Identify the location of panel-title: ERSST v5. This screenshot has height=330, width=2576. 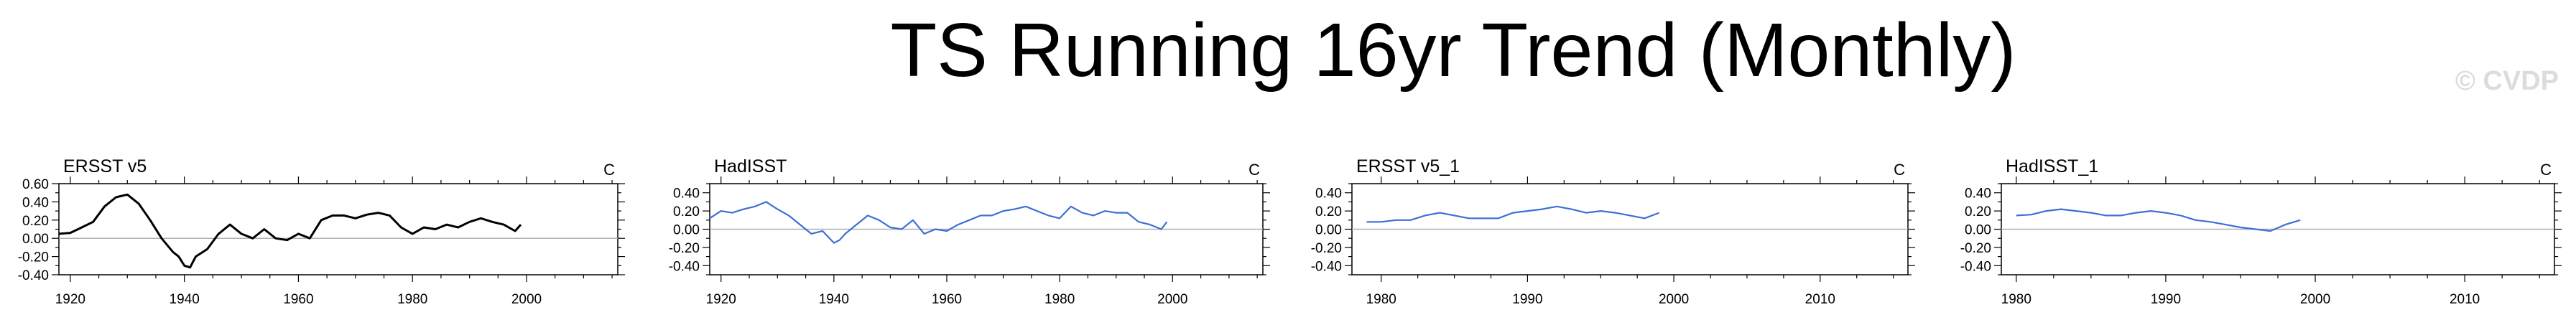
(105, 166).